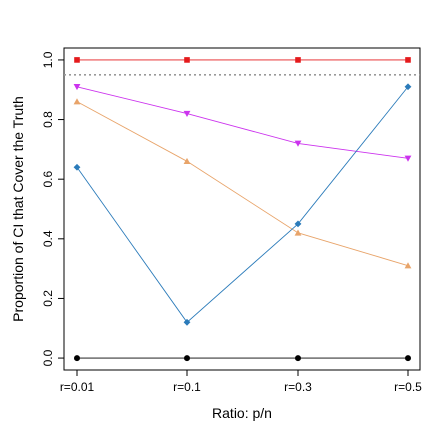 The height and width of the screenshot is (436, 436). What do you see at coordinates (408, 387) in the screenshot?
I see `x-tick-label: r=0.5` at bounding box center [408, 387].